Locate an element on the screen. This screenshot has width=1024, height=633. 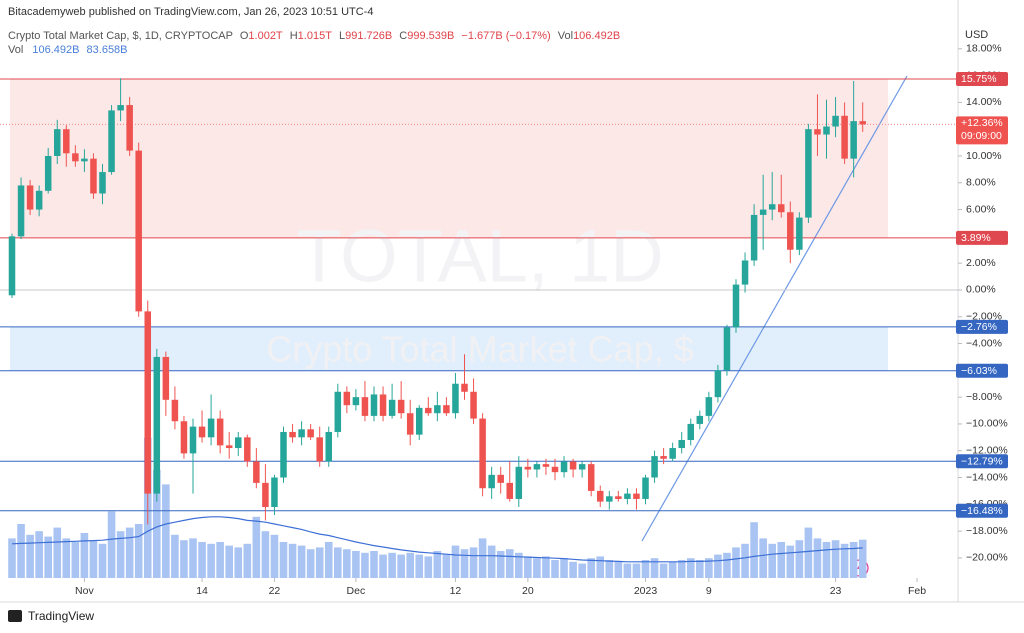
ohlc-key: C is located at coordinates (403, 36).